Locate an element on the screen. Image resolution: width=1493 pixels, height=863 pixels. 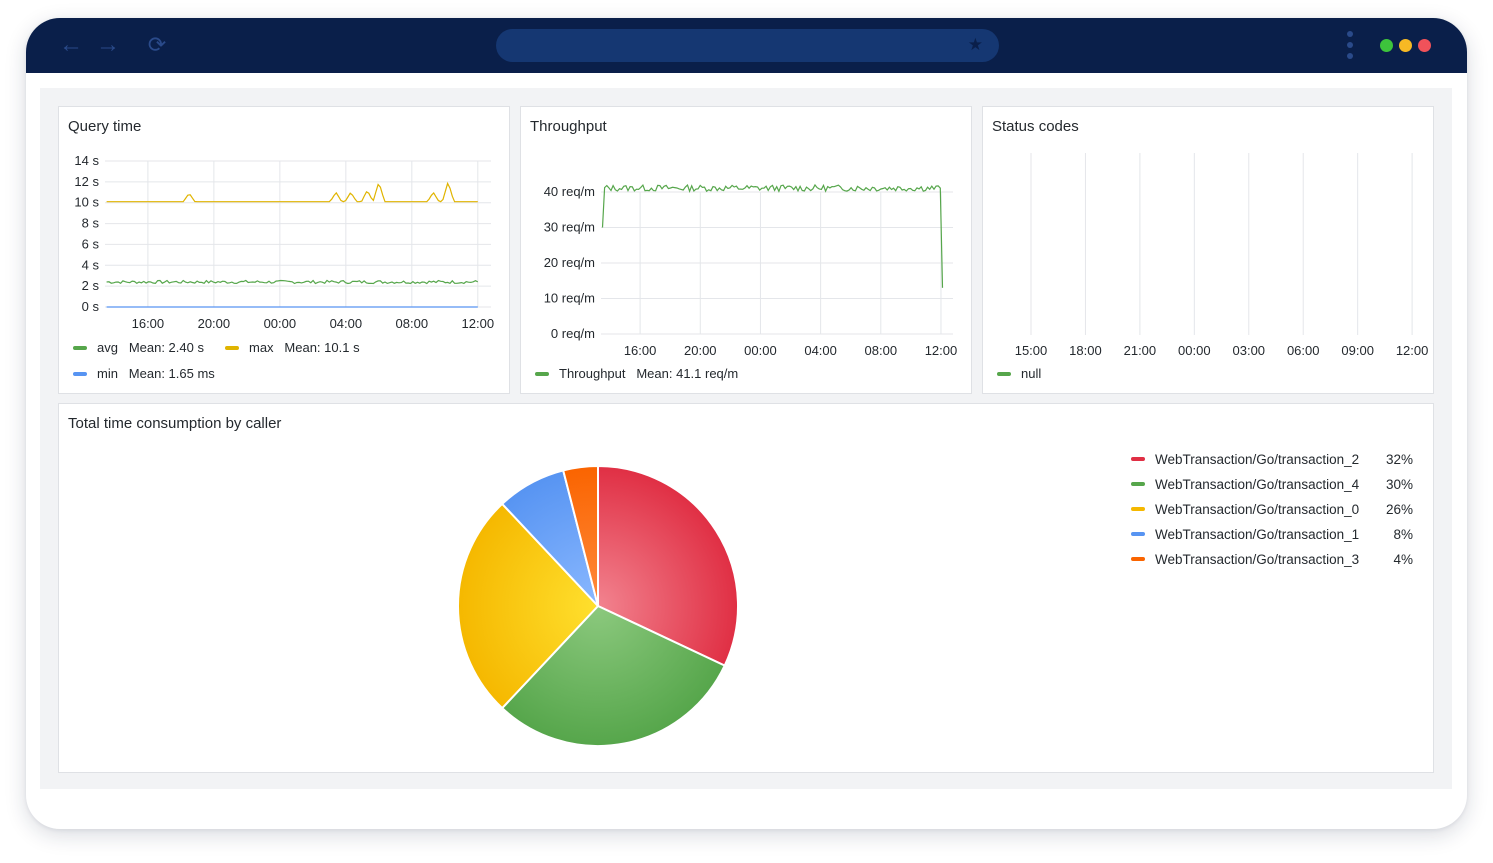
y-tick-label: 6 s is located at coordinates (91, 243).